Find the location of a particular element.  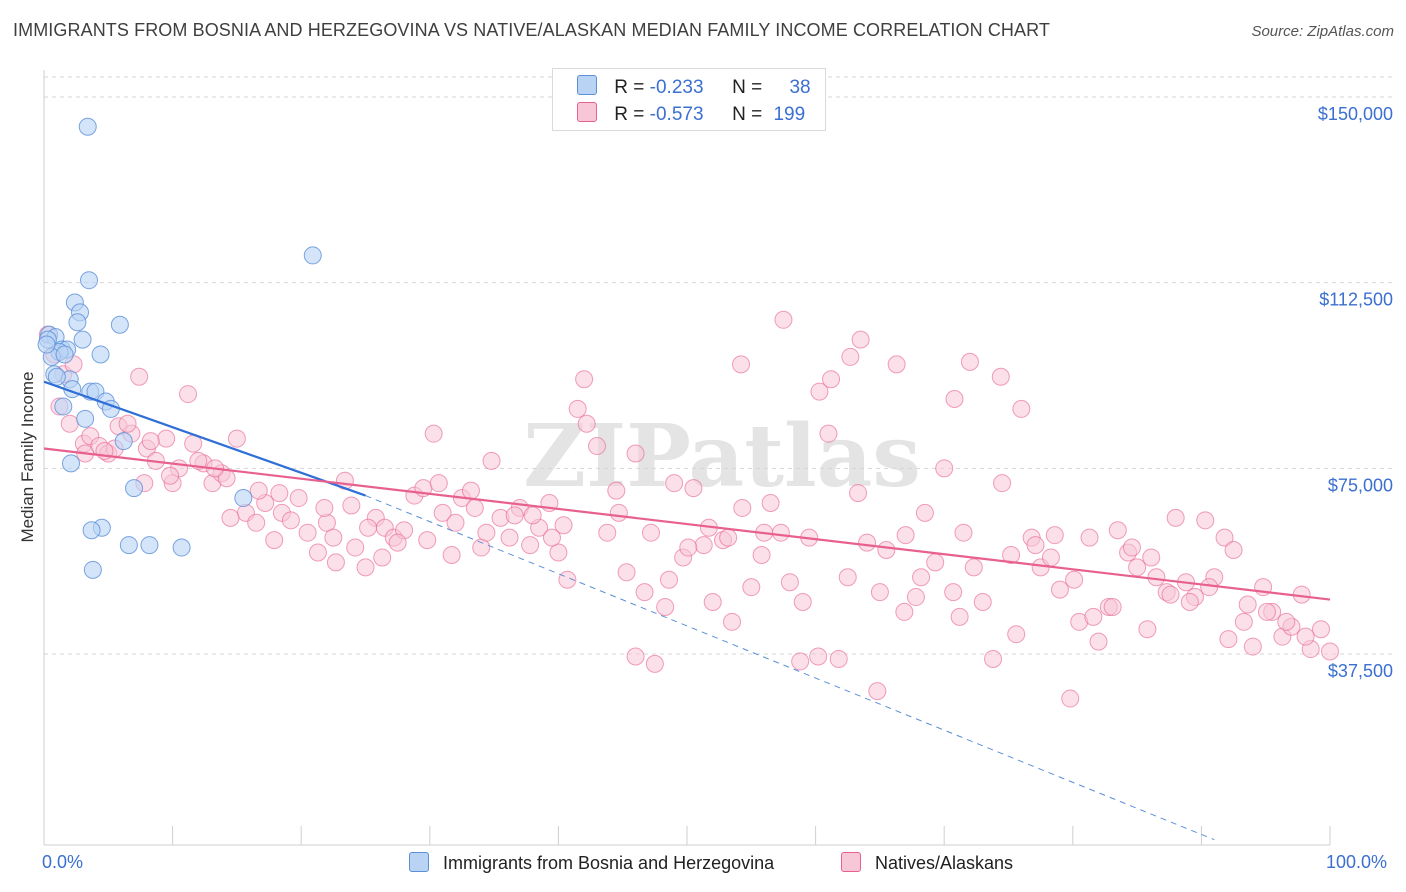

blue-trend-line is located at coordinates (204, 438).